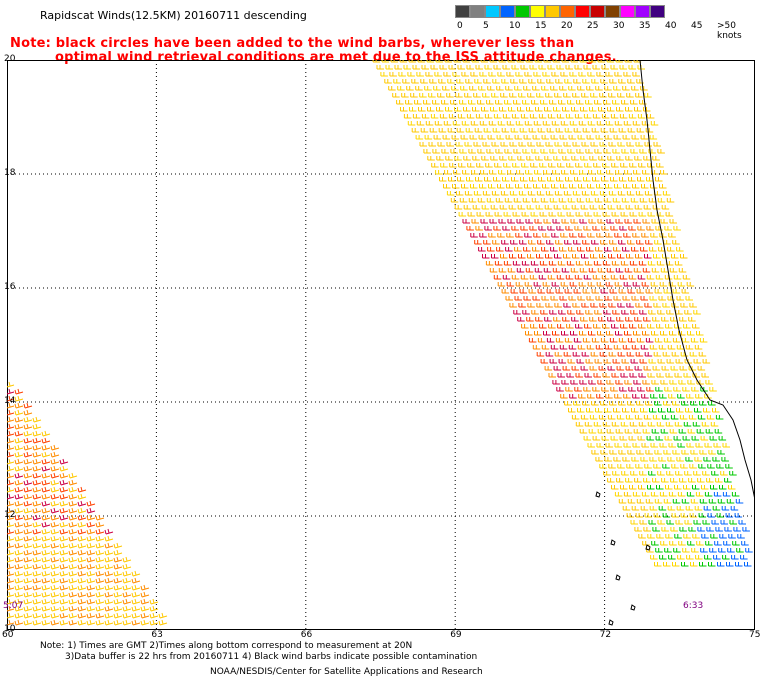  Describe the element at coordinates (618, 577) in the screenshot. I see `island` at that location.